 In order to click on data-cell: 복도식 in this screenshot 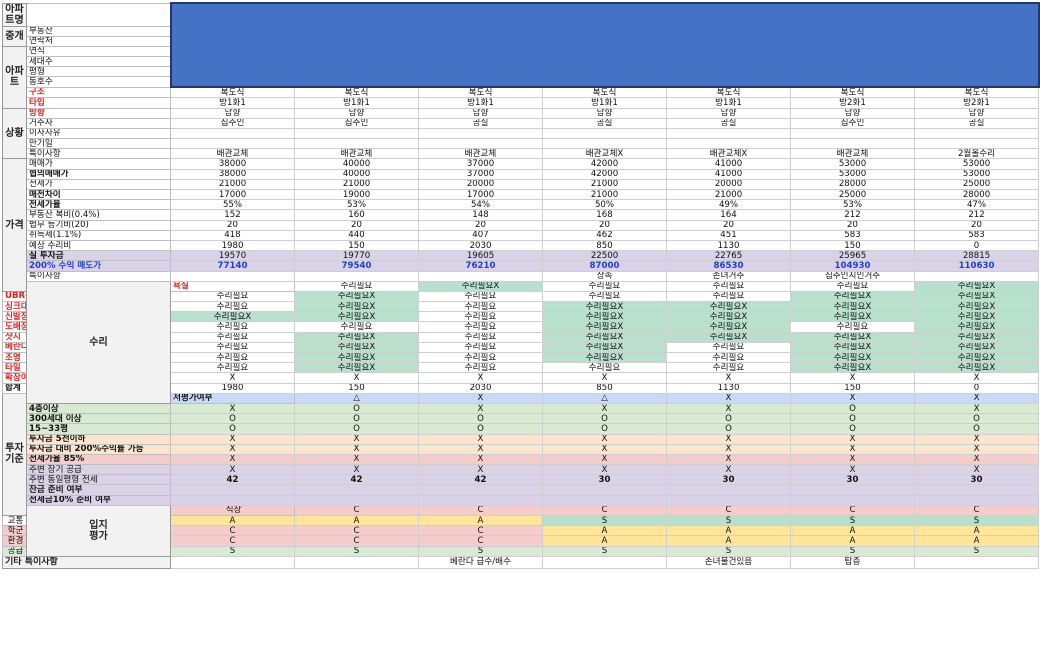, I will do `click(356, 92)`.